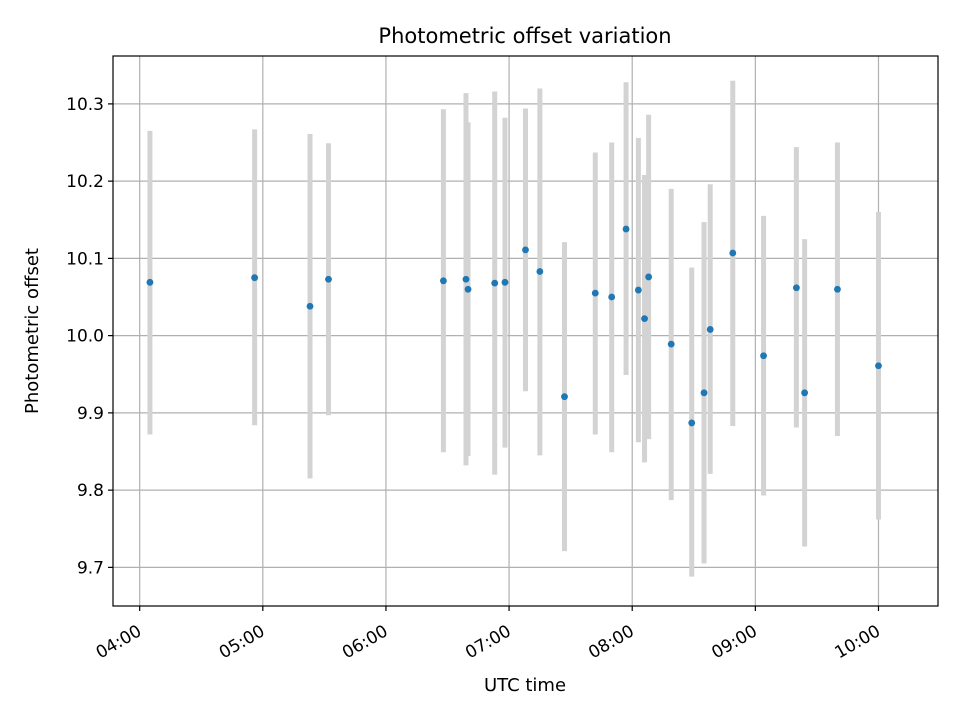 The image size is (960, 724). I want to click on y-tick-label: 9.7, so click(90, 568).